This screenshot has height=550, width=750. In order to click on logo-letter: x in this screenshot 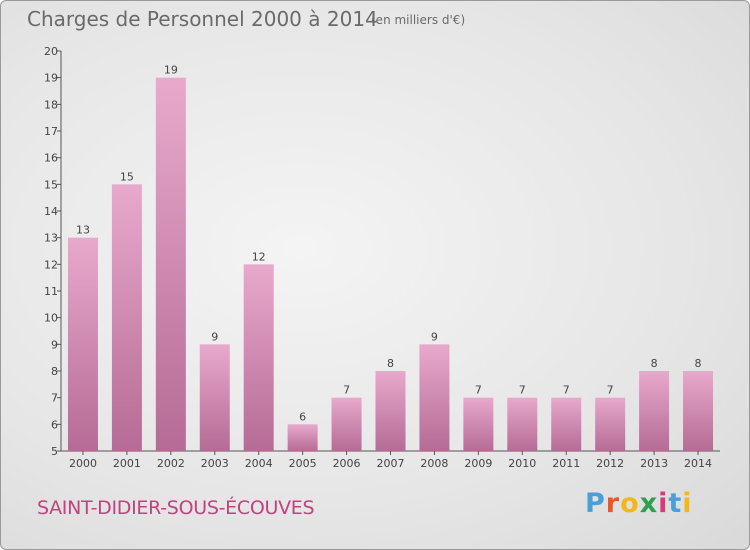, I will do `click(649, 503)`.